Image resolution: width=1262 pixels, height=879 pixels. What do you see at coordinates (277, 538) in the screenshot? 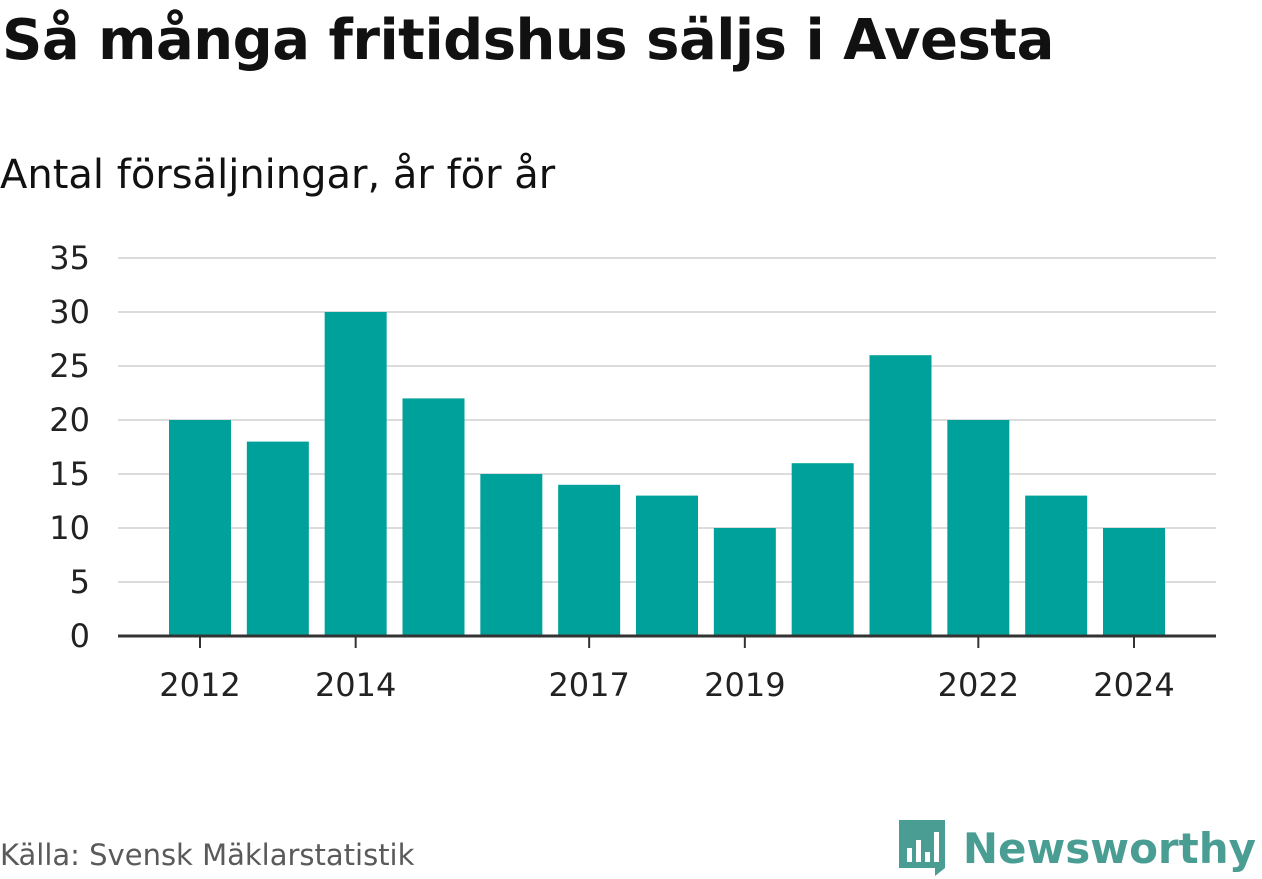
I see `bar-2013` at bounding box center [277, 538].